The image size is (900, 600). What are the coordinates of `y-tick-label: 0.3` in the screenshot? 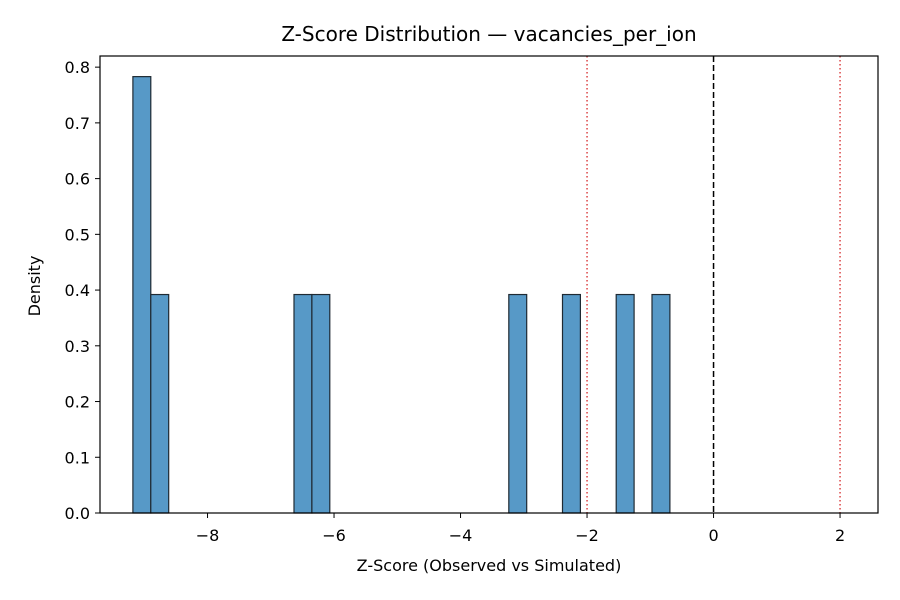 It's located at (77, 346).